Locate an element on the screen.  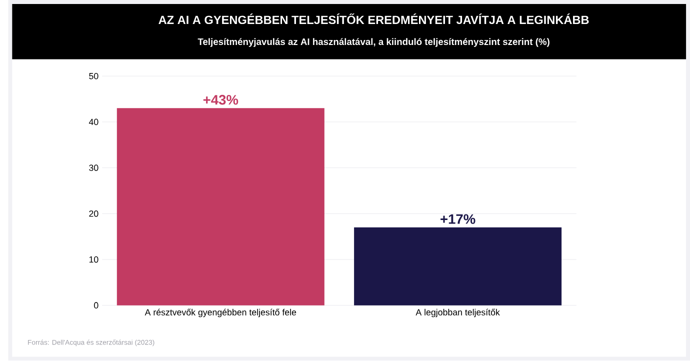
y-tick-label: 30 is located at coordinates (93, 168).